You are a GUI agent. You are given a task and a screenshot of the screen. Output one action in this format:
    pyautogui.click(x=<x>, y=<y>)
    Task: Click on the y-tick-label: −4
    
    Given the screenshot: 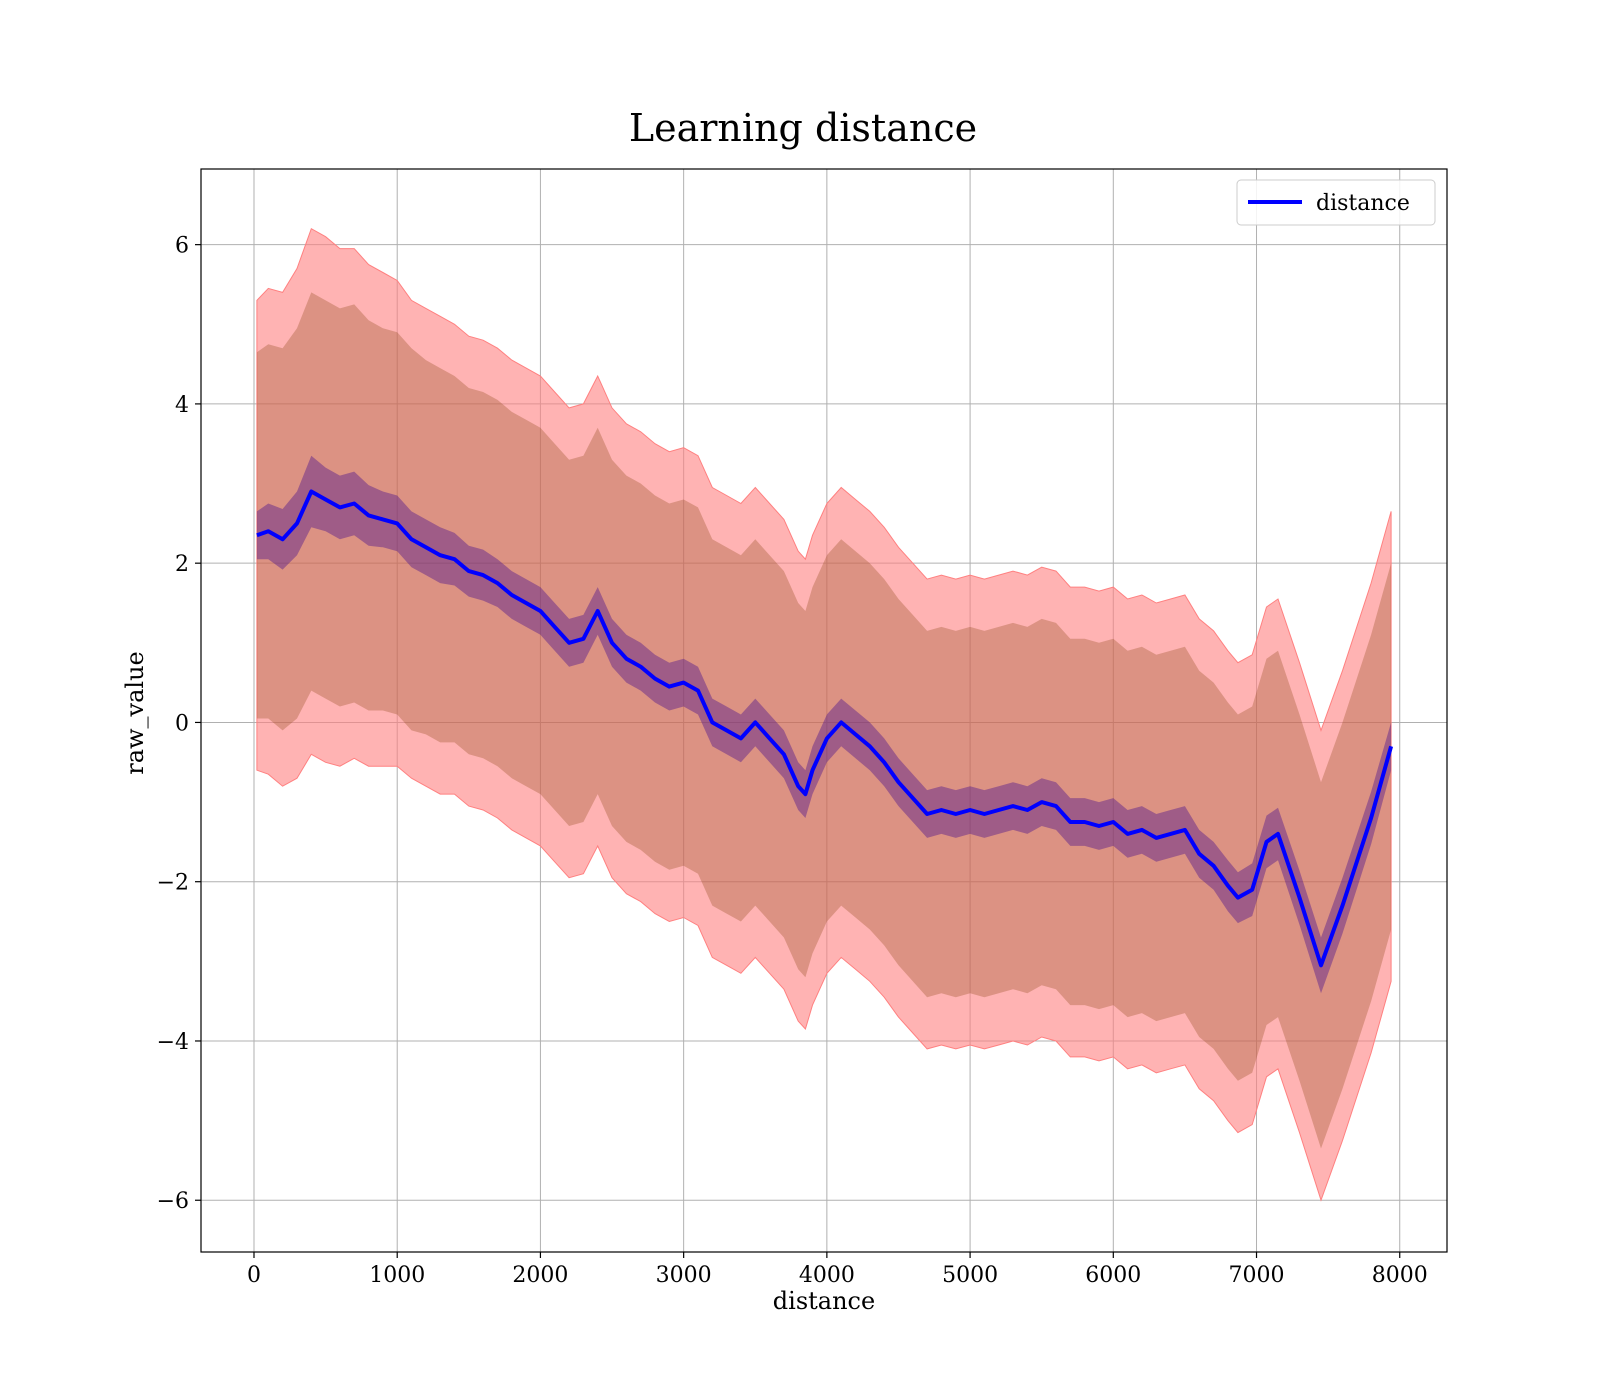 What is the action you would take?
    pyautogui.click(x=173, y=1042)
    